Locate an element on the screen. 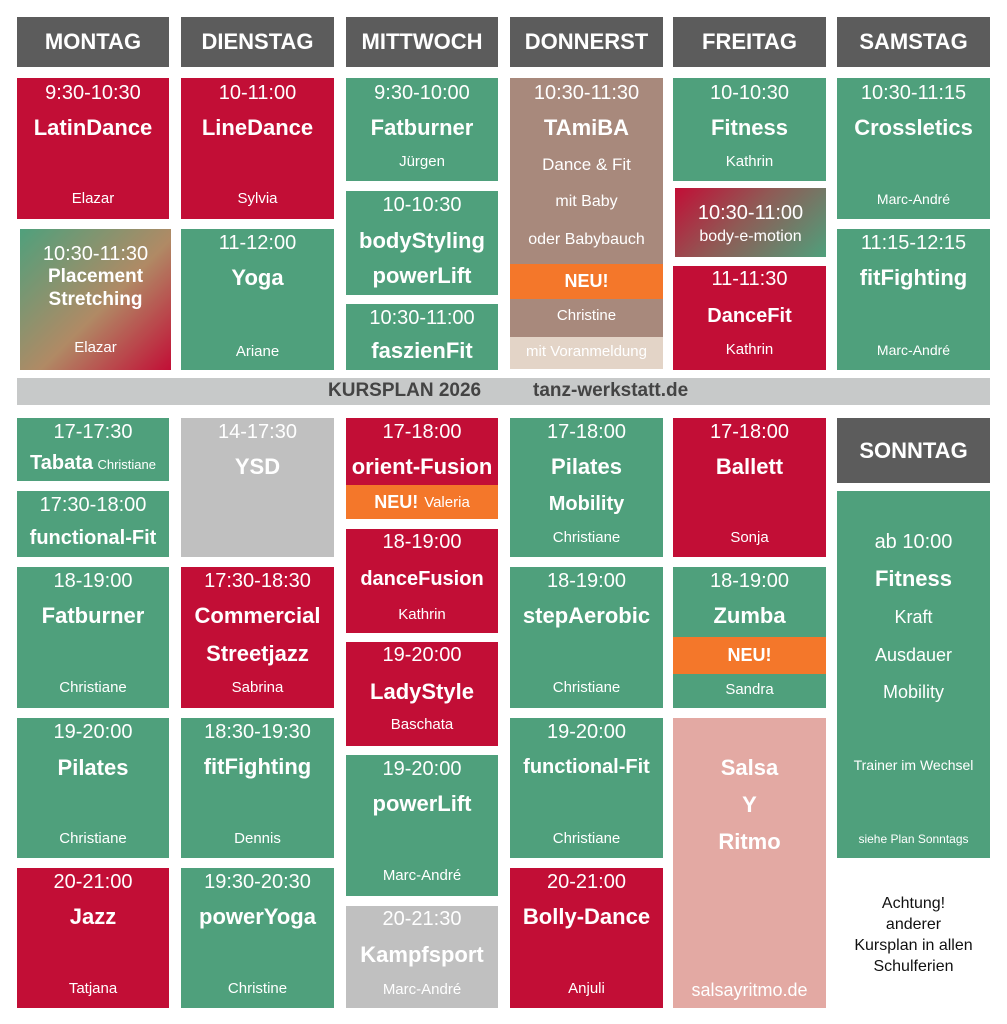 The width and height of the screenshot is (1007, 1024). course-trainer: Tatjana is located at coordinates (93, 988).